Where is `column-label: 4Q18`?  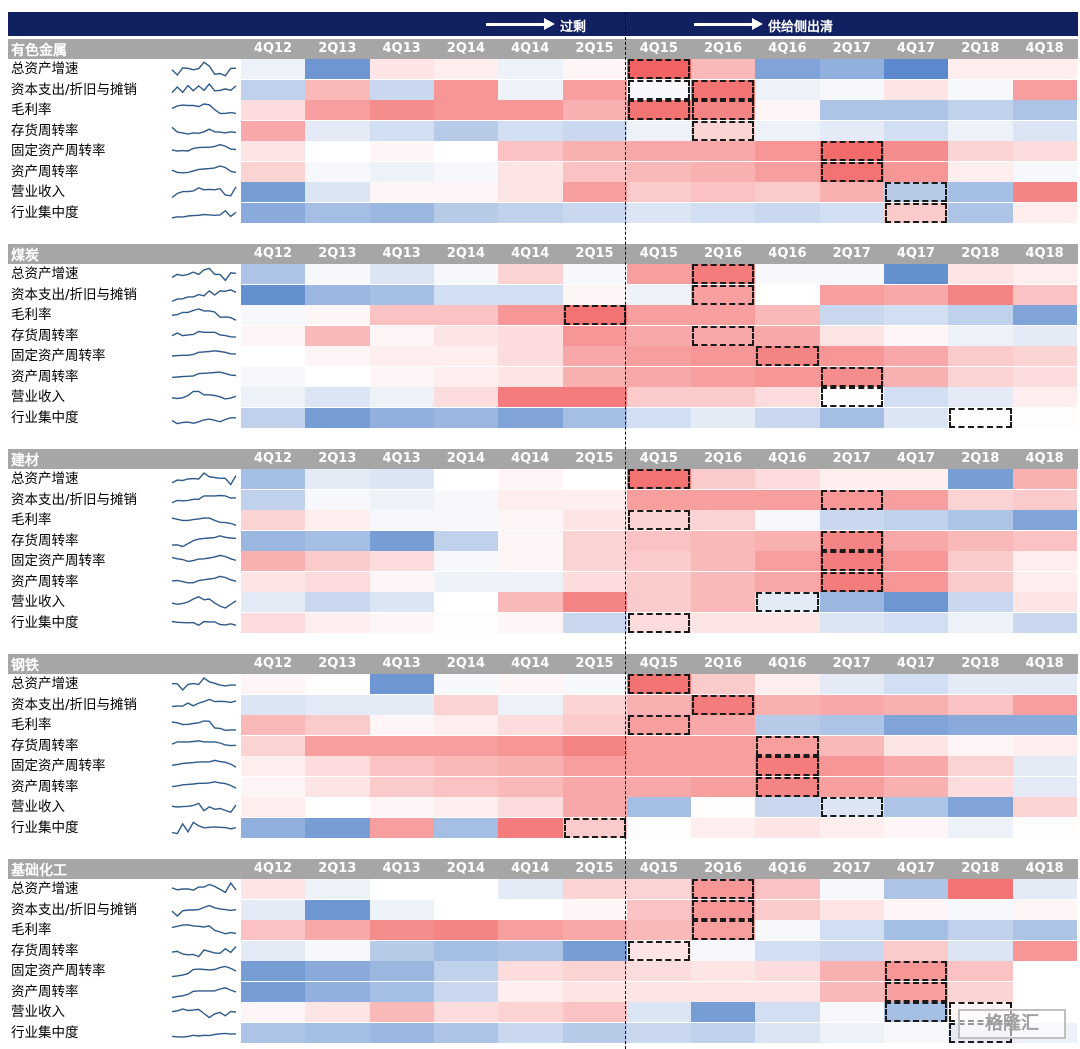
column-label: 4Q18 is located at coordinates (1044, 458).